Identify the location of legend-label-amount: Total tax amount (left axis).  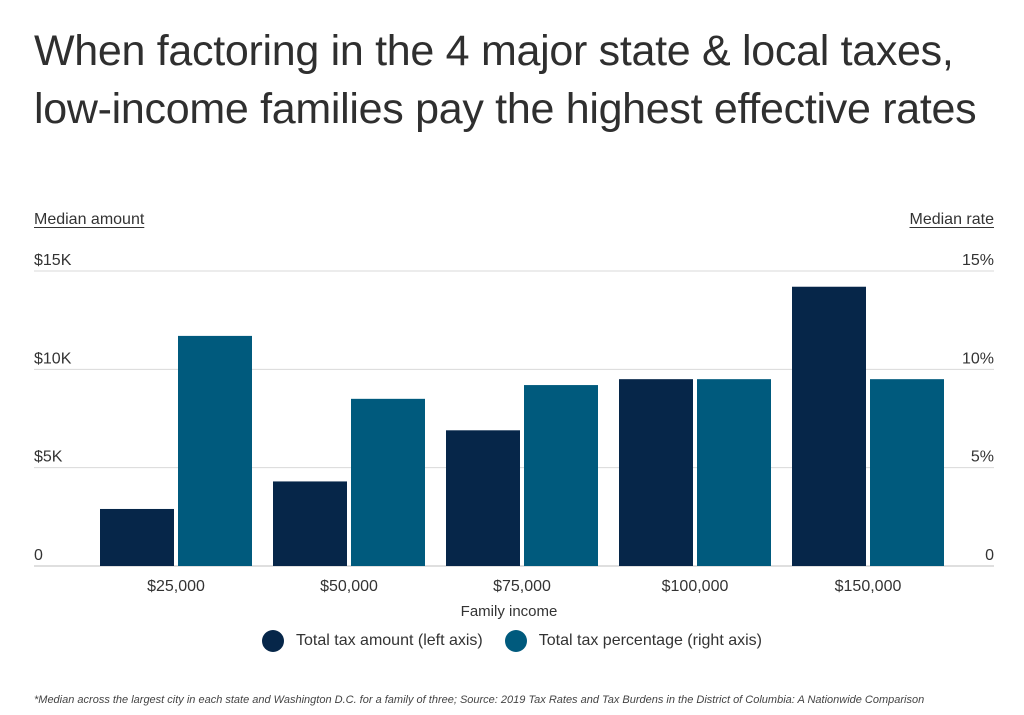
(389, 640).